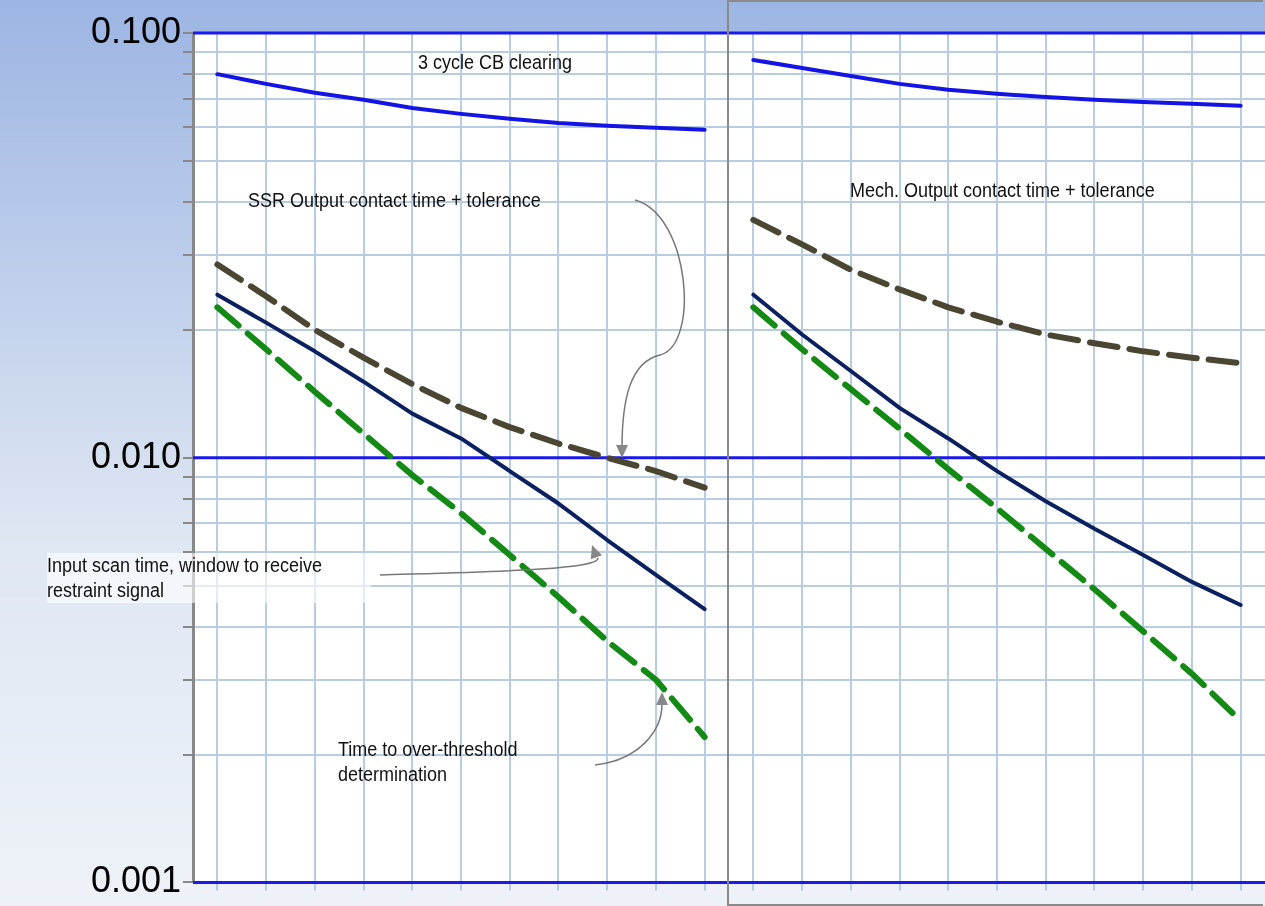 Image resolution: width=1265 pixels, height=906 pixels. What do you see at coordinates (135, 880) in the screenshot?
I see `y-tick-label: 0.001` at bounding box center [135, 880].